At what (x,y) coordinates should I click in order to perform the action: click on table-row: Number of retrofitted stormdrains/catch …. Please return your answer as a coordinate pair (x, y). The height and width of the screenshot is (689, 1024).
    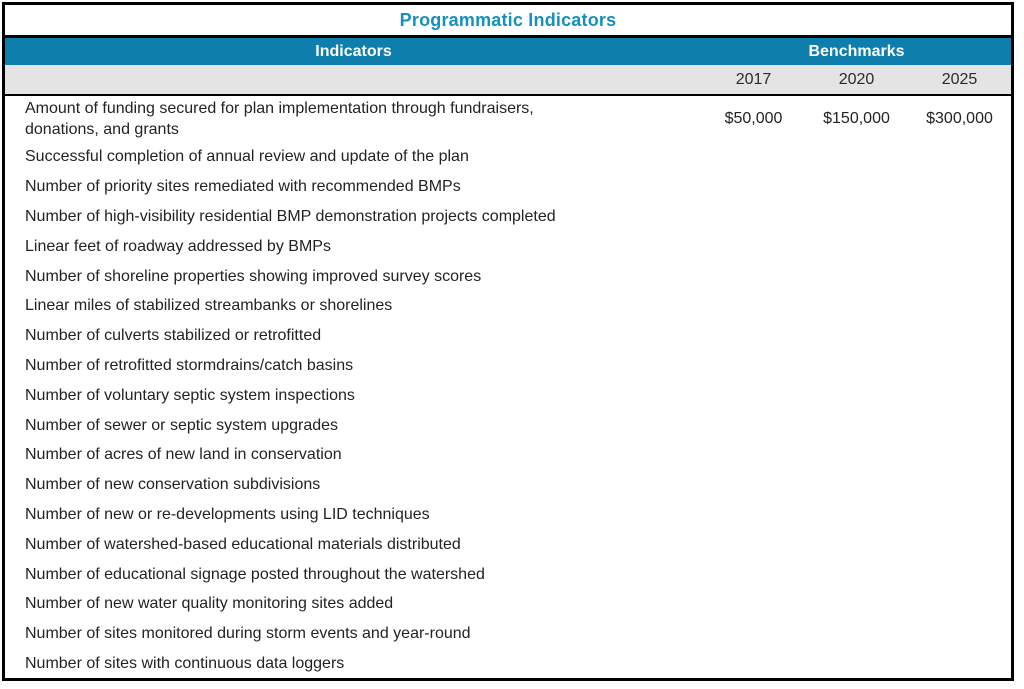
    Looking at the image, I should click on (508, 366).